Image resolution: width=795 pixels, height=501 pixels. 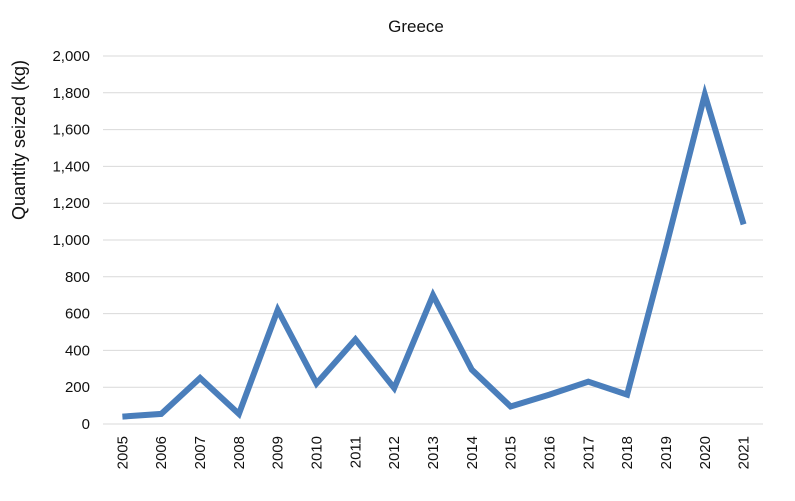 What do you see at coordinates (355, 452) in the screenshot?
I see `x-tick-label: 2011` at bounding box center [355, 452].